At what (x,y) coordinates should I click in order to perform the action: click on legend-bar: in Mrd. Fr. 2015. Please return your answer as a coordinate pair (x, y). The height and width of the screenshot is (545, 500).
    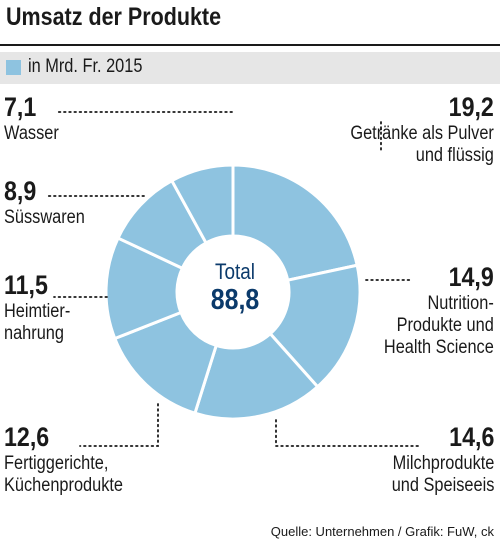
    Looking at the image, I should click on (250, 68).